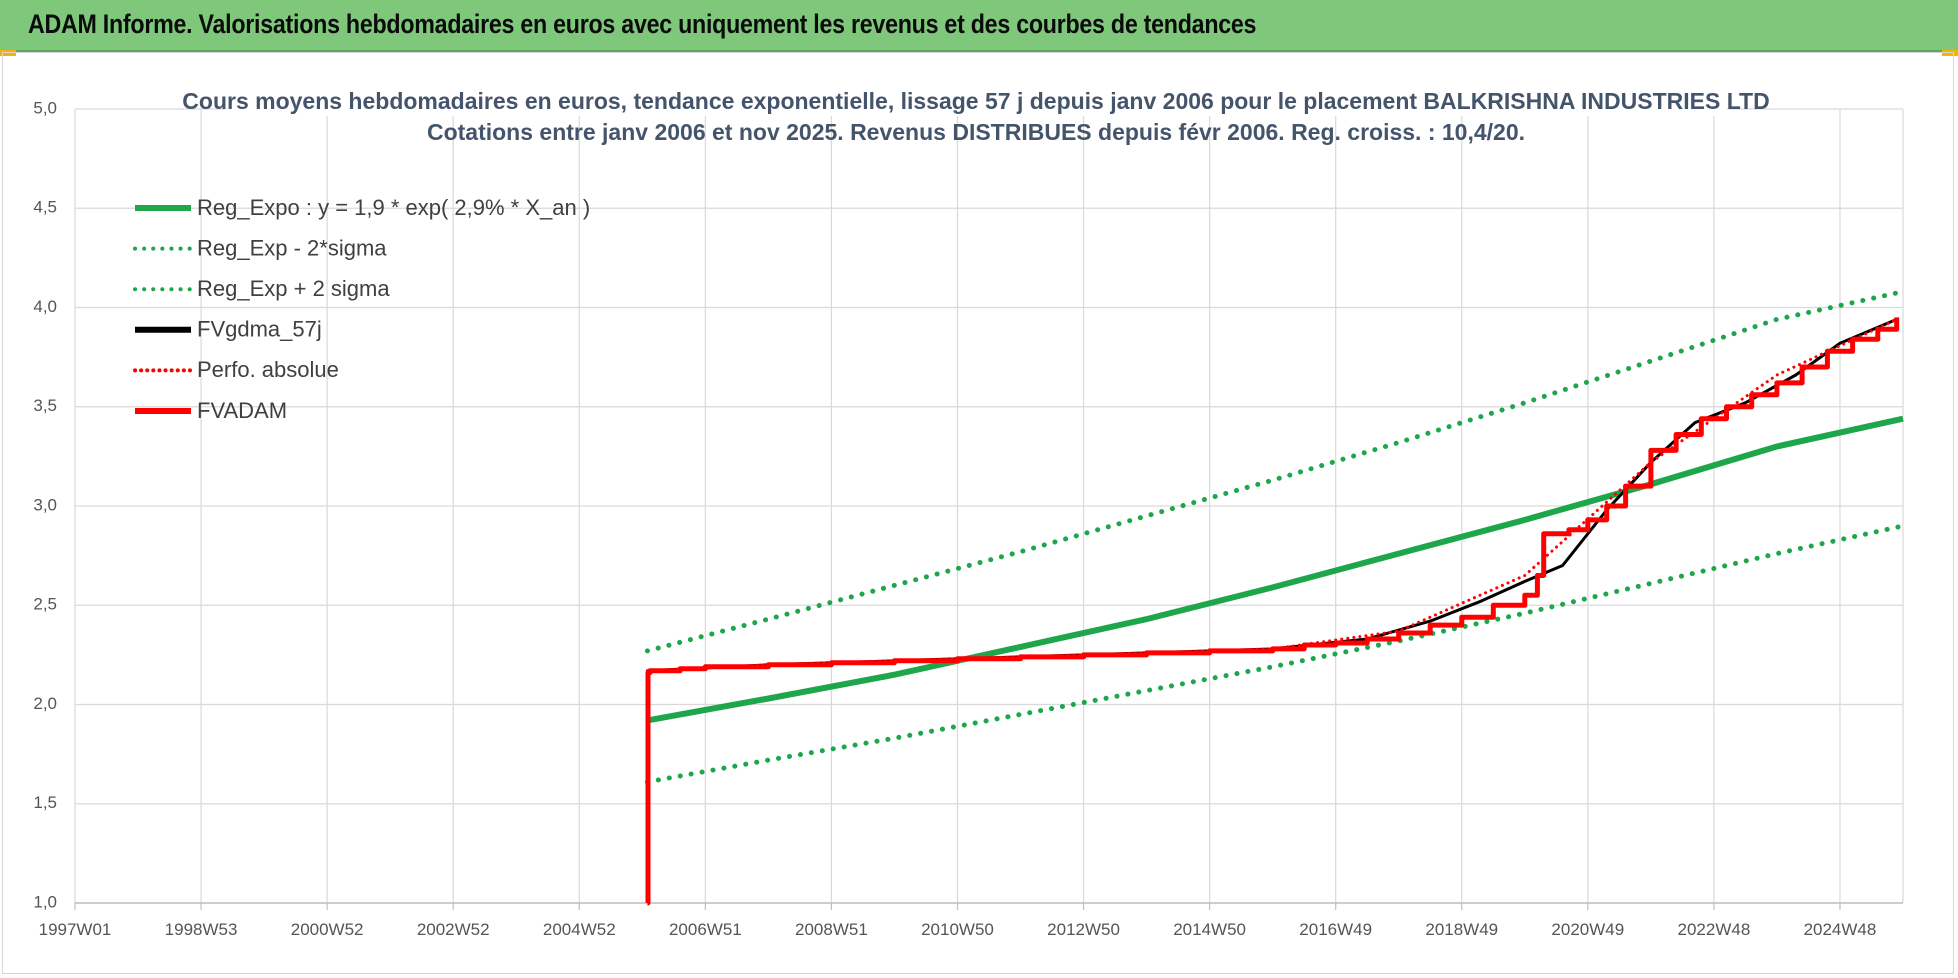 Image resolution: width=1958 pixels, height=978 pixels. I want to click on y-tick-label: 4,5, so click(45, 207).